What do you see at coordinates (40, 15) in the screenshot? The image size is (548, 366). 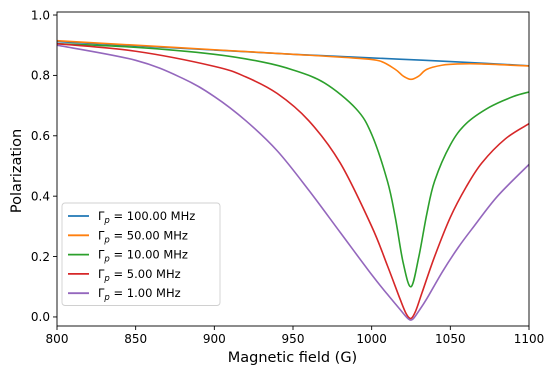 I see `y-tick-label: 1.0` at bounding box center [40, 15].